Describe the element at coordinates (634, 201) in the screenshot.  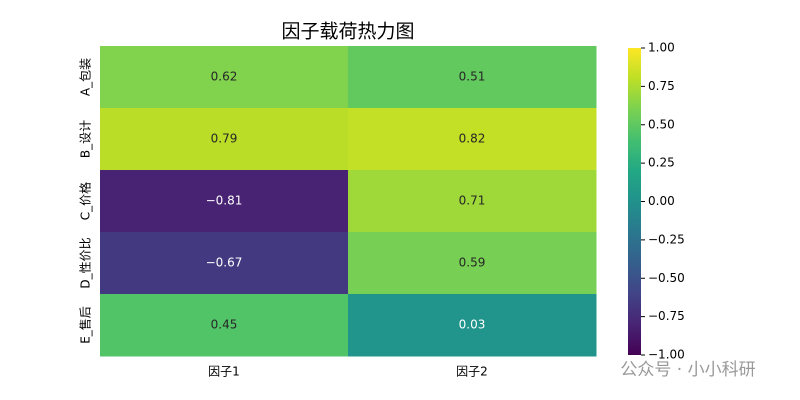
I see `colorbar` at that location.